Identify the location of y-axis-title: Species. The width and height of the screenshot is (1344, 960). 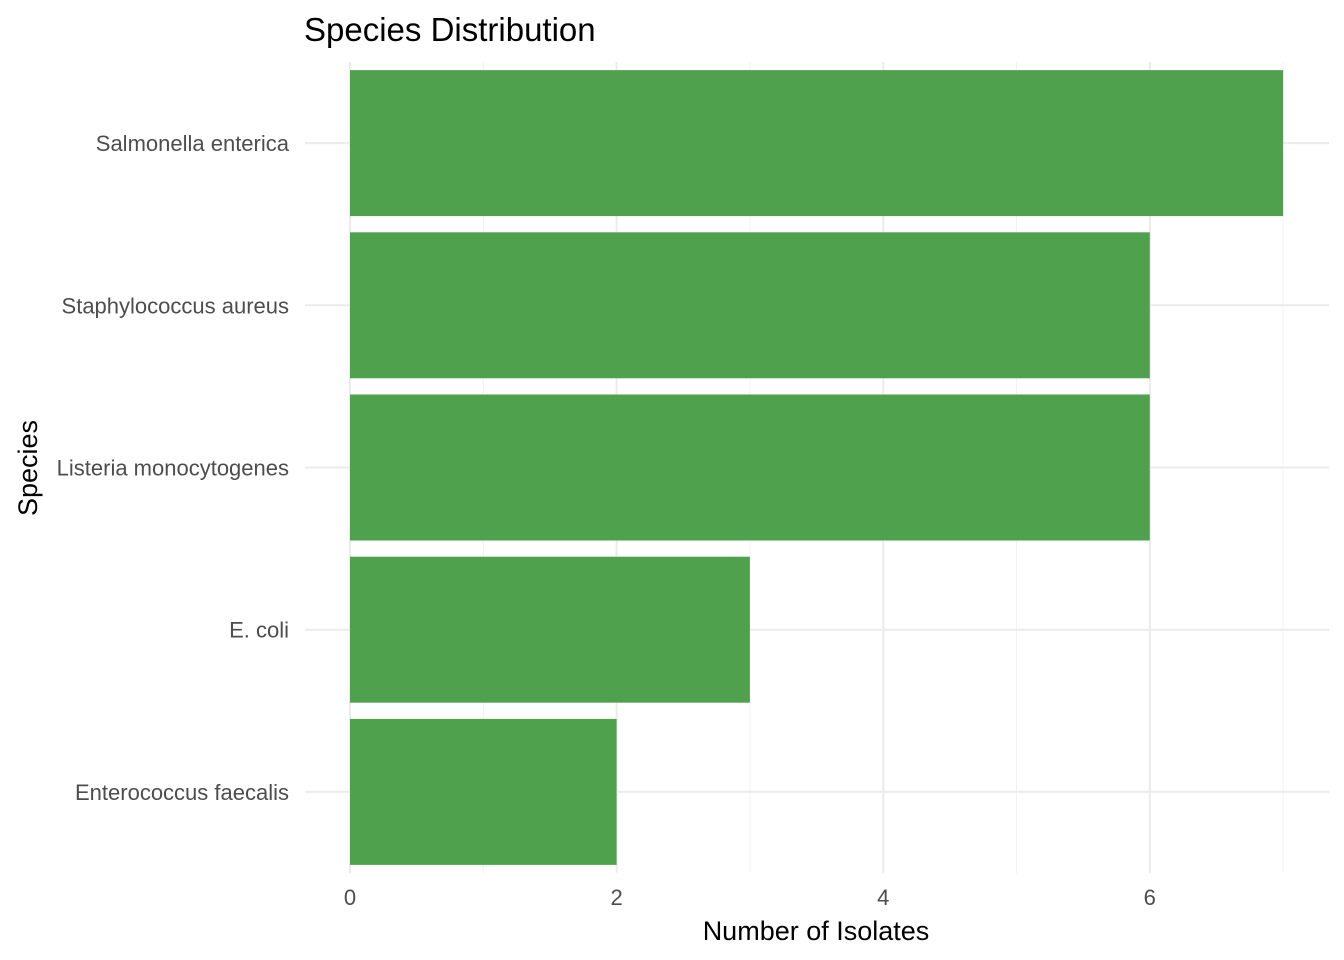
(28, 468).